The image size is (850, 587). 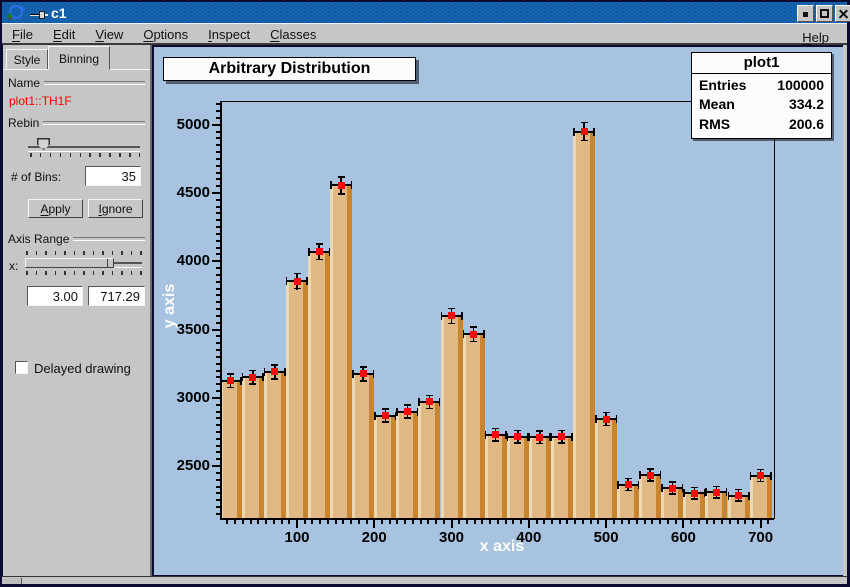 What do you see at coordinates (806, 123) in the screenshot?
I see `stats-value: 200.6` at bounding box center [806, 123].